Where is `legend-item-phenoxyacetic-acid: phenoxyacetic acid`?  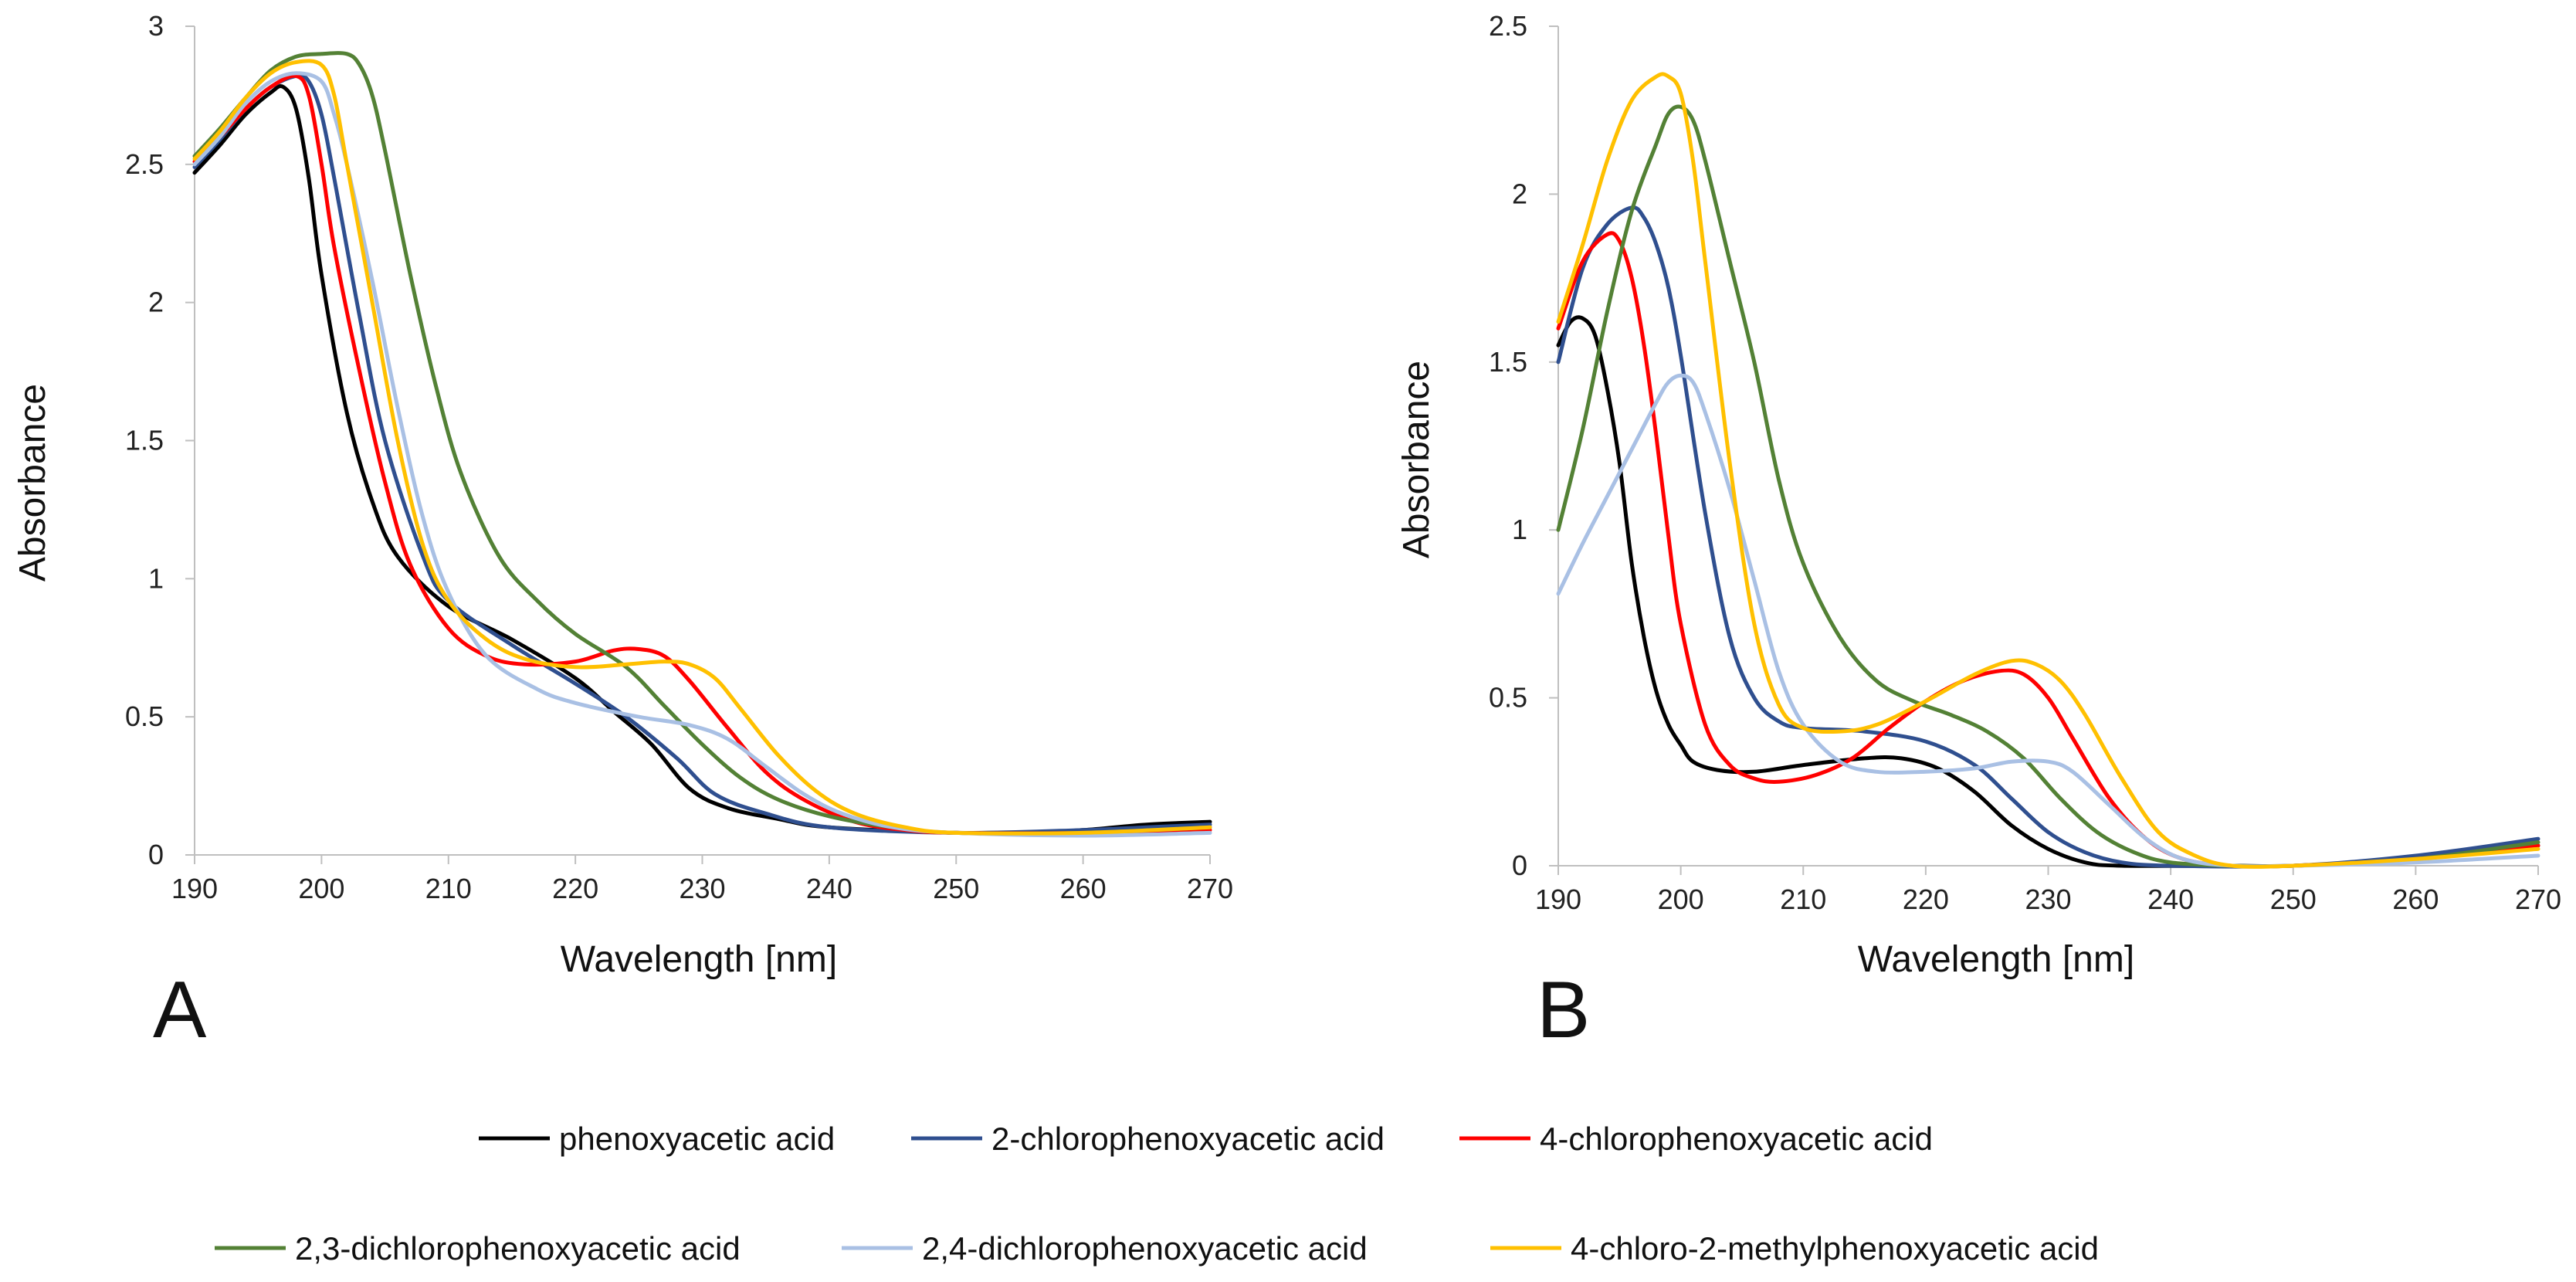 legend-item-phenoxyacetic-acid: phenoxyacetic acid is located at coordinates (657, 1139).